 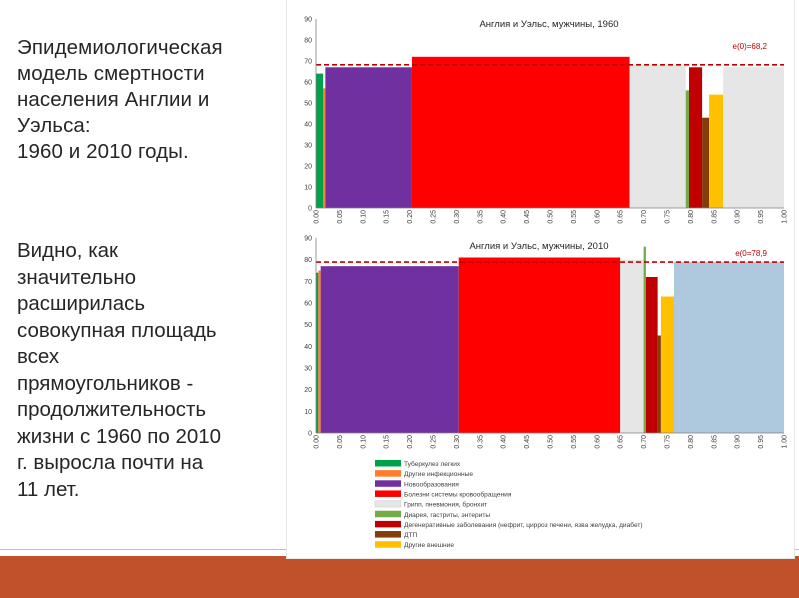 I want to click on legend-label: ДТП, so click(x=410, y=535).